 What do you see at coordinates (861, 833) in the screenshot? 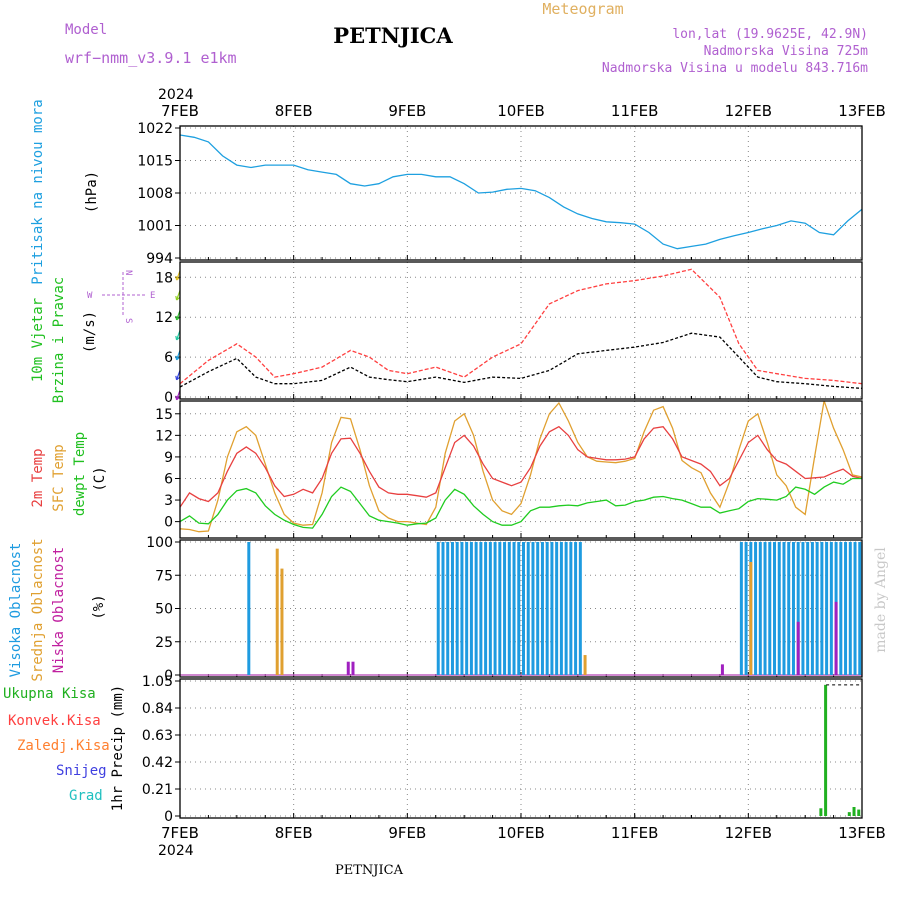
I see `bottom-tick-label: 13FEB` at bounding box center [861, 833].